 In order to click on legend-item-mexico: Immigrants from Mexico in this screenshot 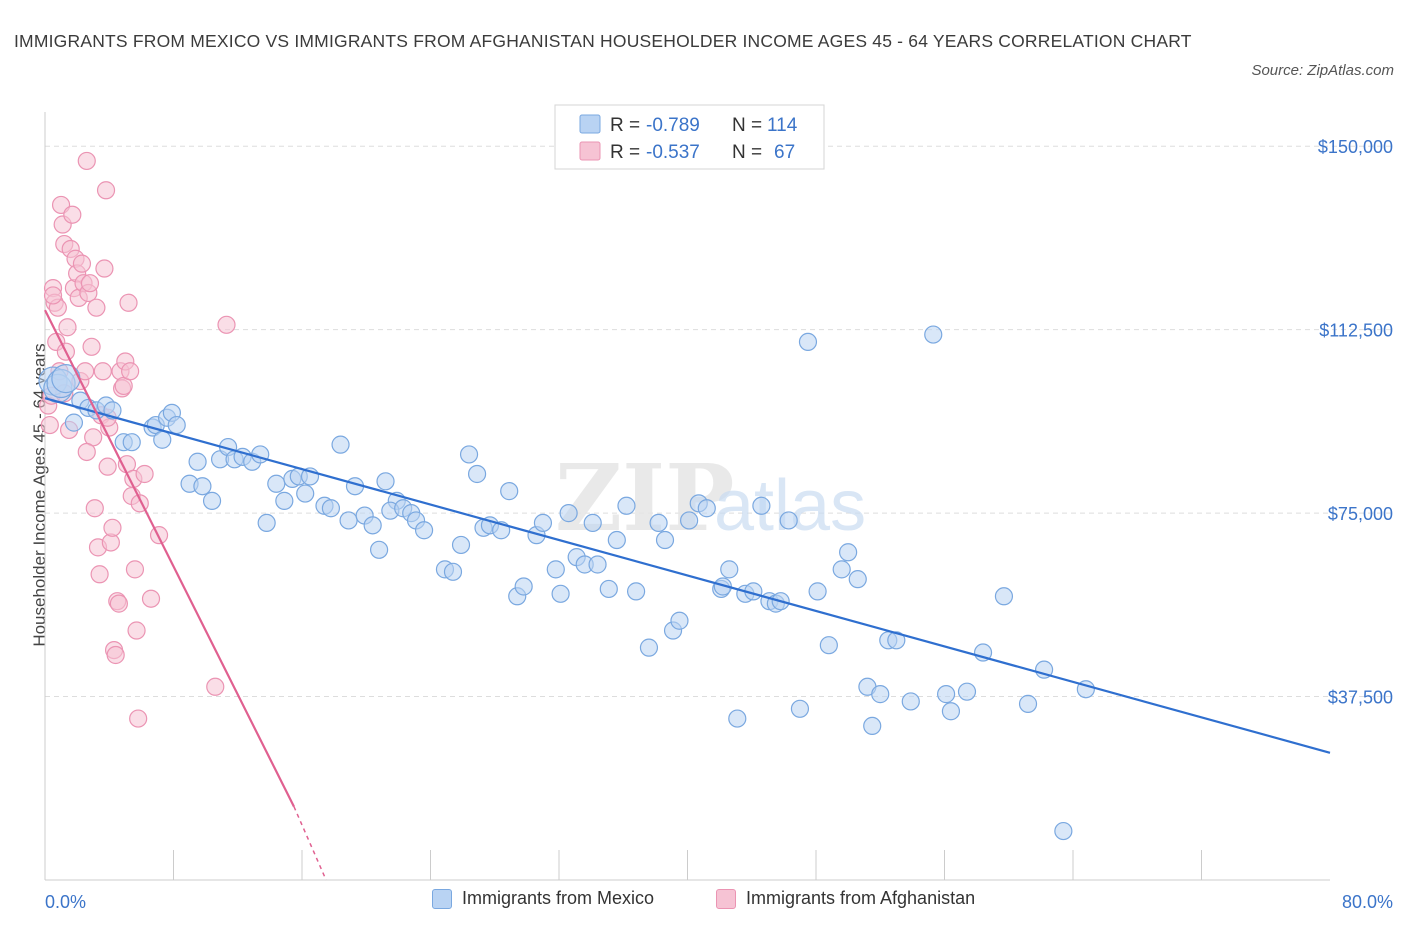, I will do `click(543, 898)`.